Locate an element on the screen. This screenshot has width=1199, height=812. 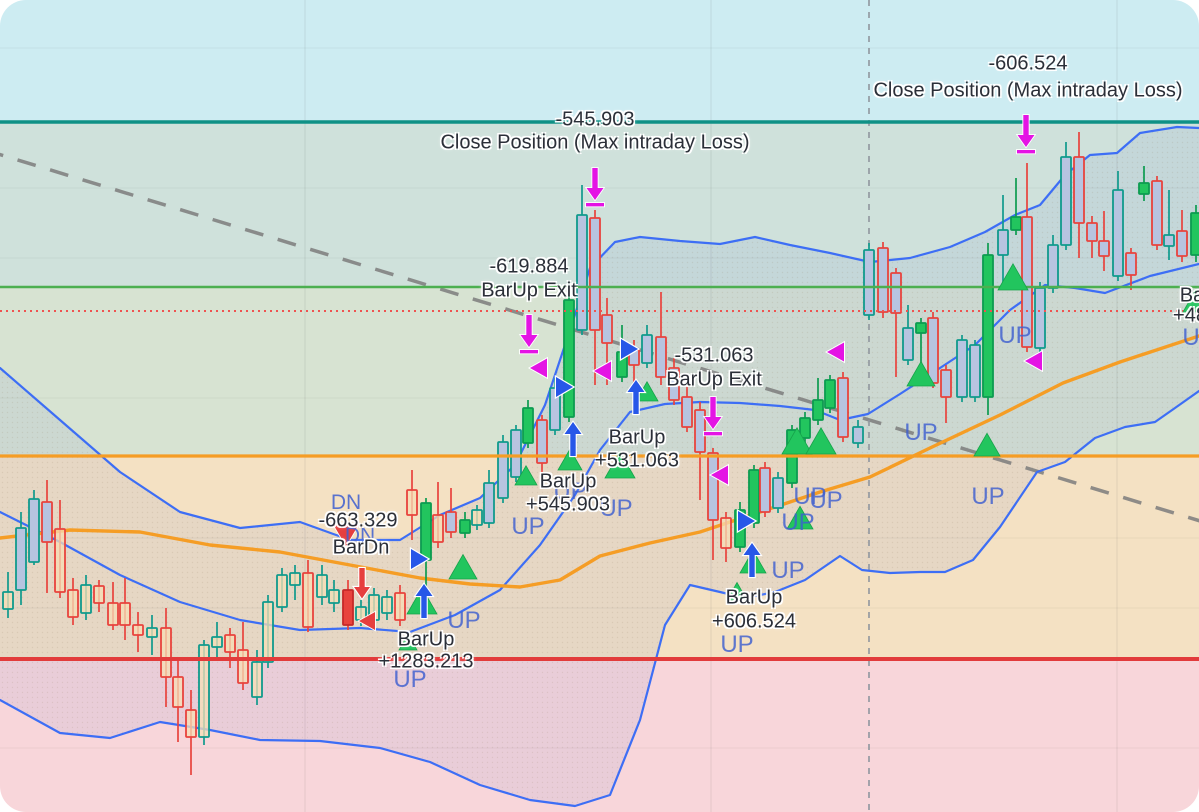
sell-arrow-marker is located at coordinates (362, 583).